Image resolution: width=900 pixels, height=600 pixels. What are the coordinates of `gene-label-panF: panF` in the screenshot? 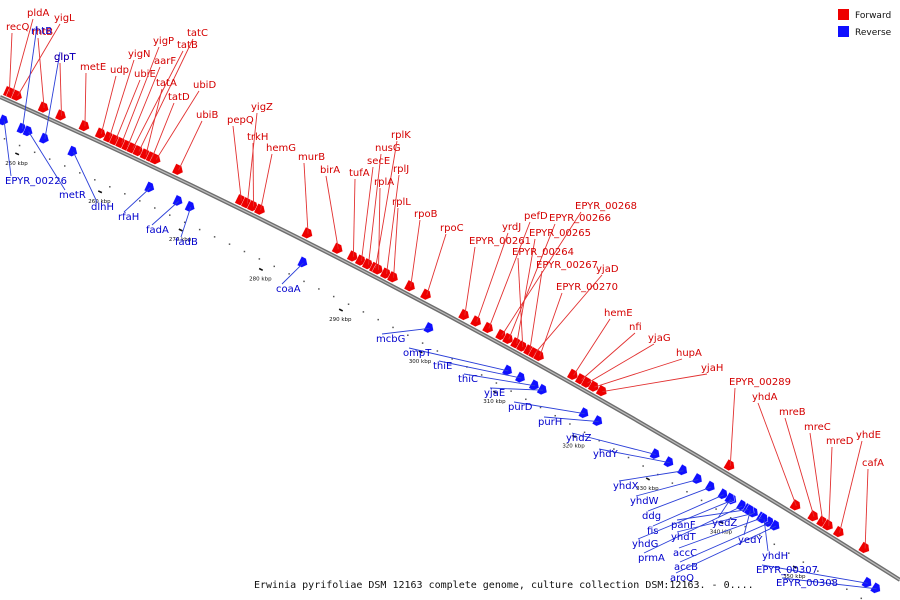 It's located at (683, 525).